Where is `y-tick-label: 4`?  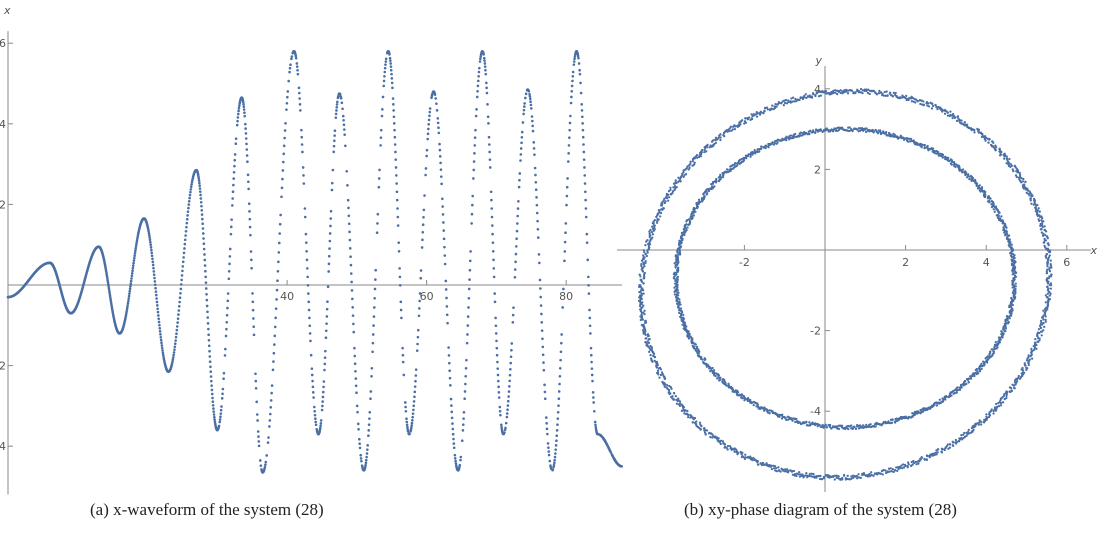
y-tick-label: 4 is located at coordinates (3, 124).